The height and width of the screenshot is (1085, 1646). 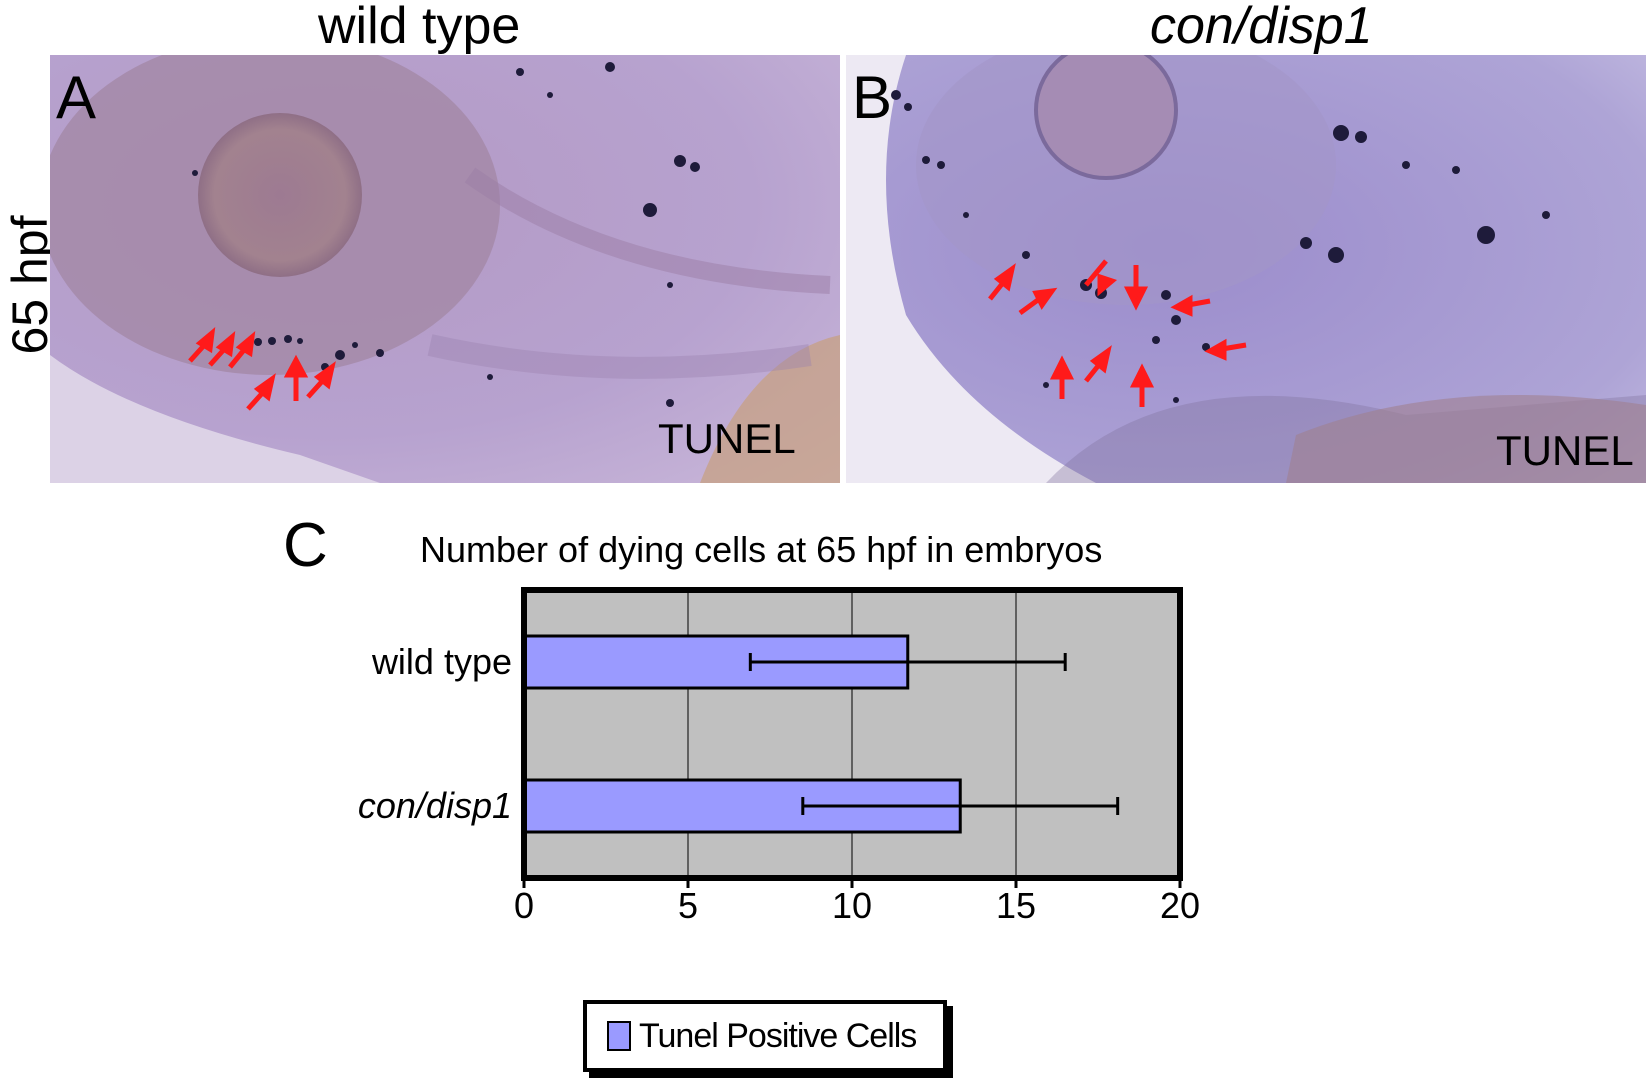 I want to click on x-tick-label: 10, so click(x=852, y=905).